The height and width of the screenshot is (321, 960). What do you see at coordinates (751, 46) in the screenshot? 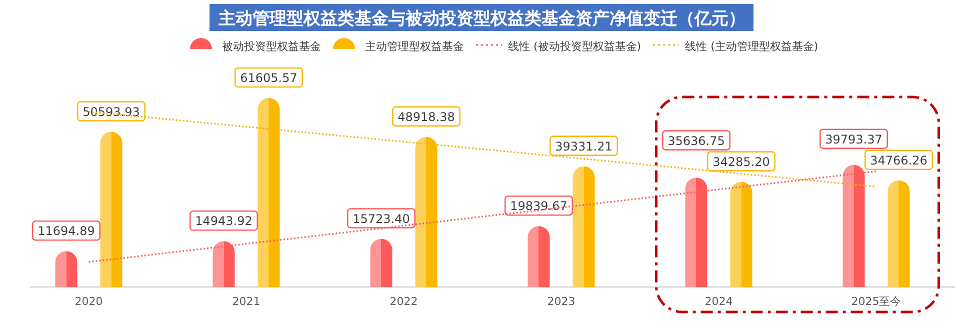
I see `legend-label: 线性 (主动管理型权益基金)` at bounding box center [751, 46].